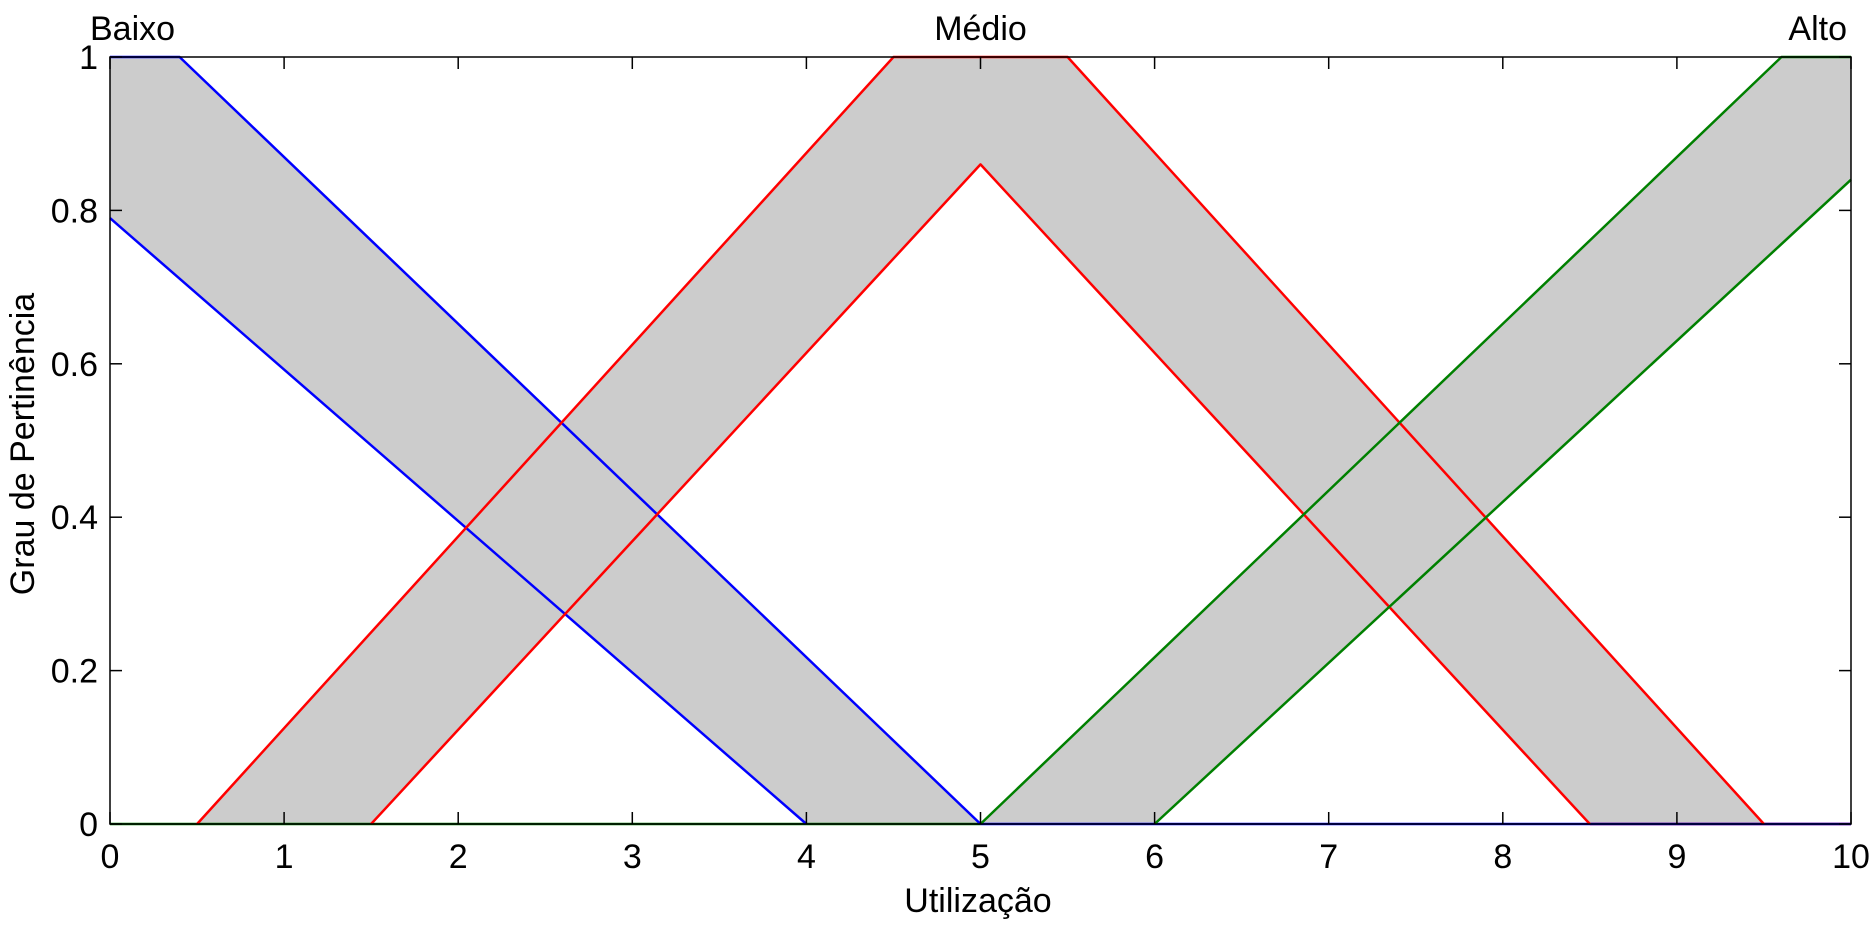 The image size is (1873, 940). Describe the element at coordinates (23, 444) in the screenshot. I see `y-axis-label: Grau de Pertinência` at that location.